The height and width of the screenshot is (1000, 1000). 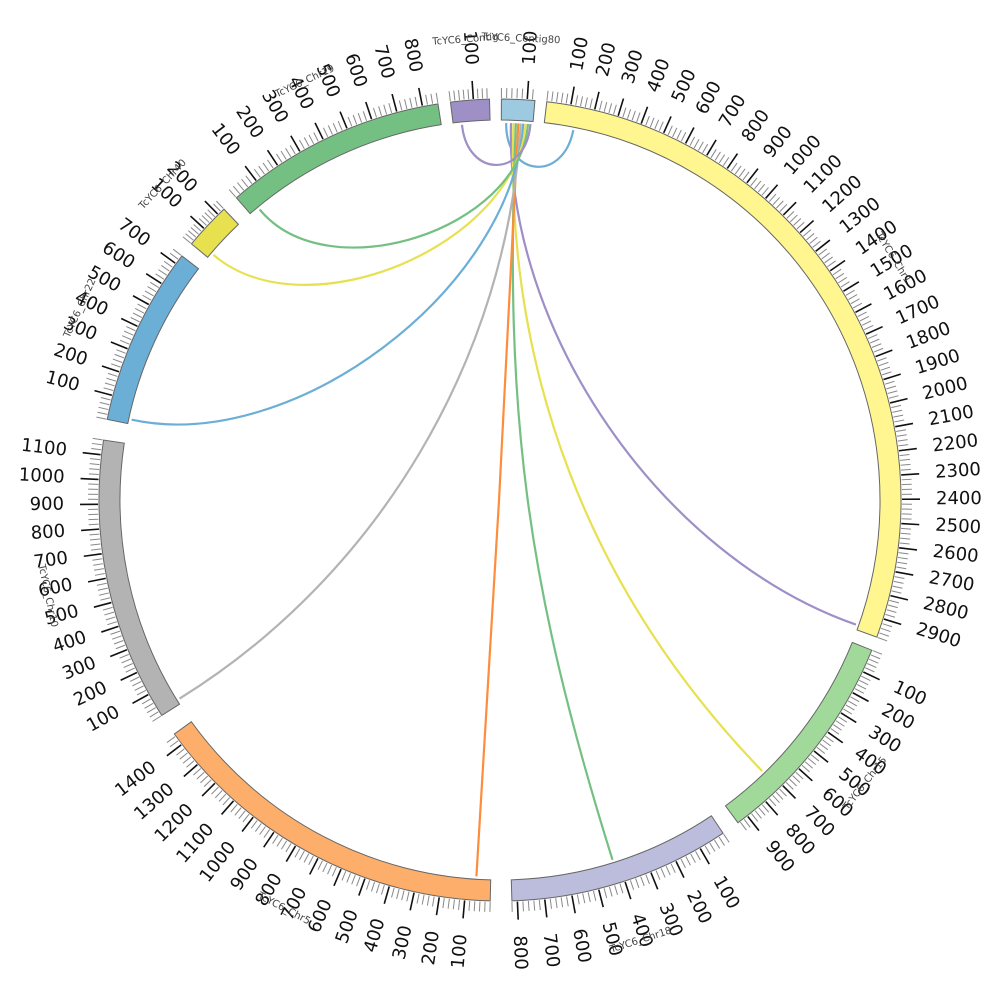 What do you see at coordinates (69, 642) in the screenshot?
I see `tick-label: 400` at bounding box center [69, 642].